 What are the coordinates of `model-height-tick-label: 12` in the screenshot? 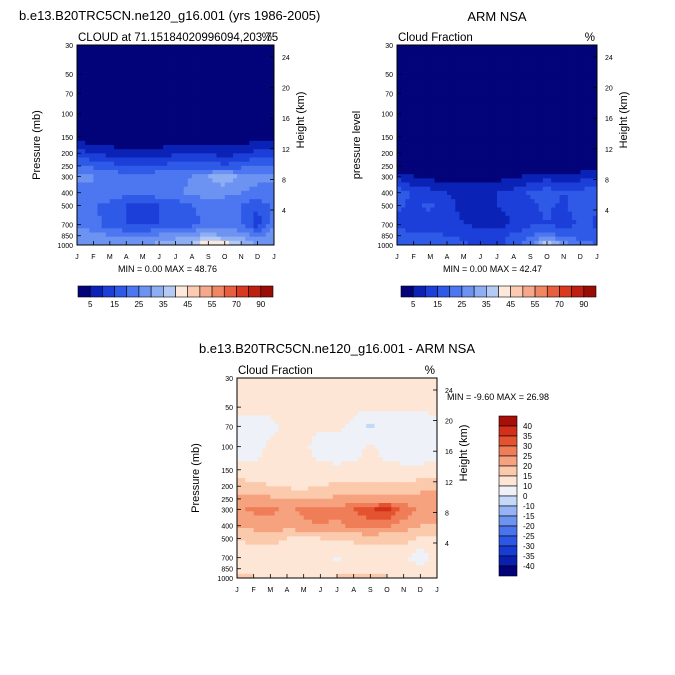 It's located at (286, 150).